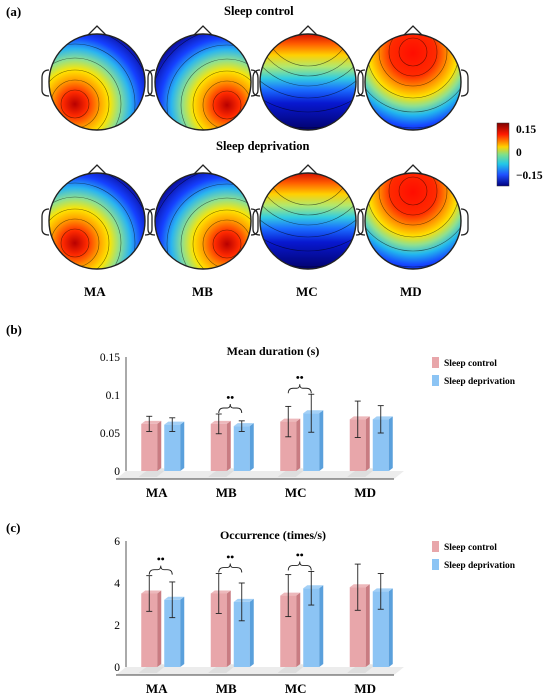 The width and height of the screenshot is (550, 694). What do you see at coordinates (411, 291) in the screenshot?
I see `map-label-md: MD` at bounding box center [411, 291].